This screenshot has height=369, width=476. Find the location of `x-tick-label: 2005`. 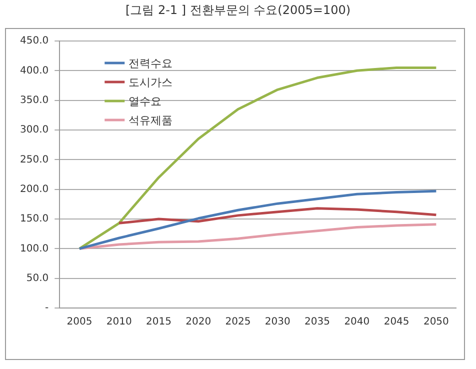

x-tick-label: 2005 is located at coordinates (79, 322).